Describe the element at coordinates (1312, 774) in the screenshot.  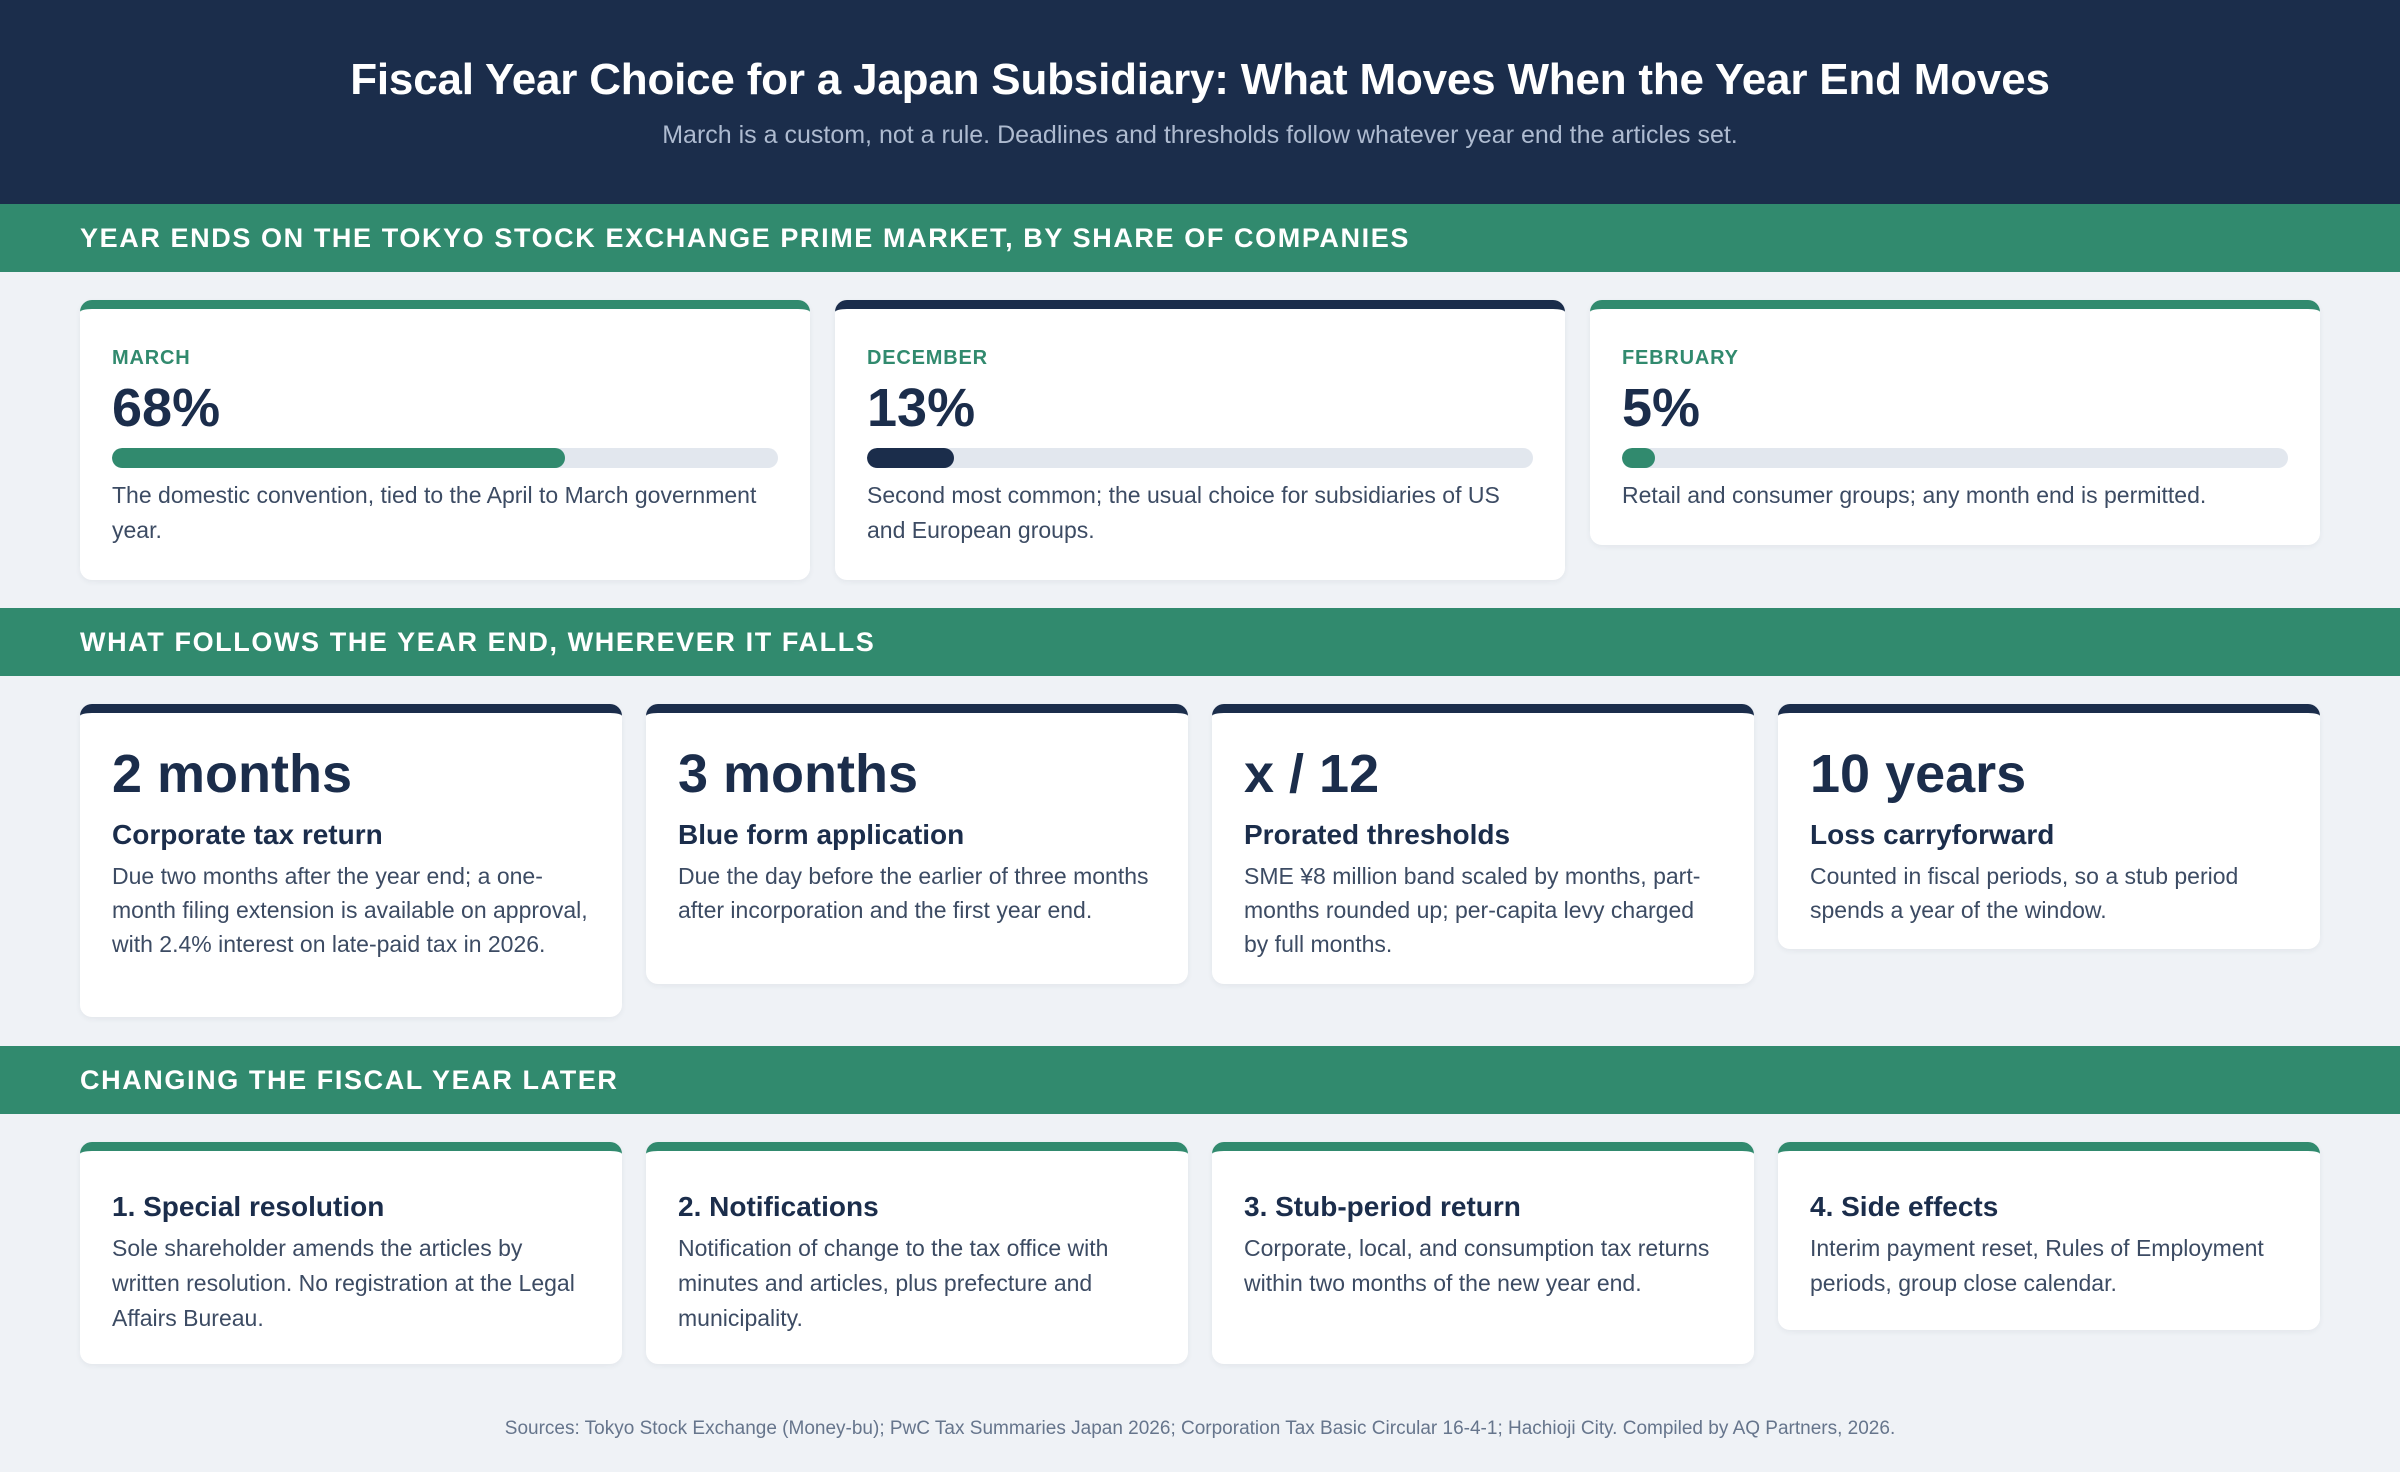
I see `fact-figure: x / 12` at that location.